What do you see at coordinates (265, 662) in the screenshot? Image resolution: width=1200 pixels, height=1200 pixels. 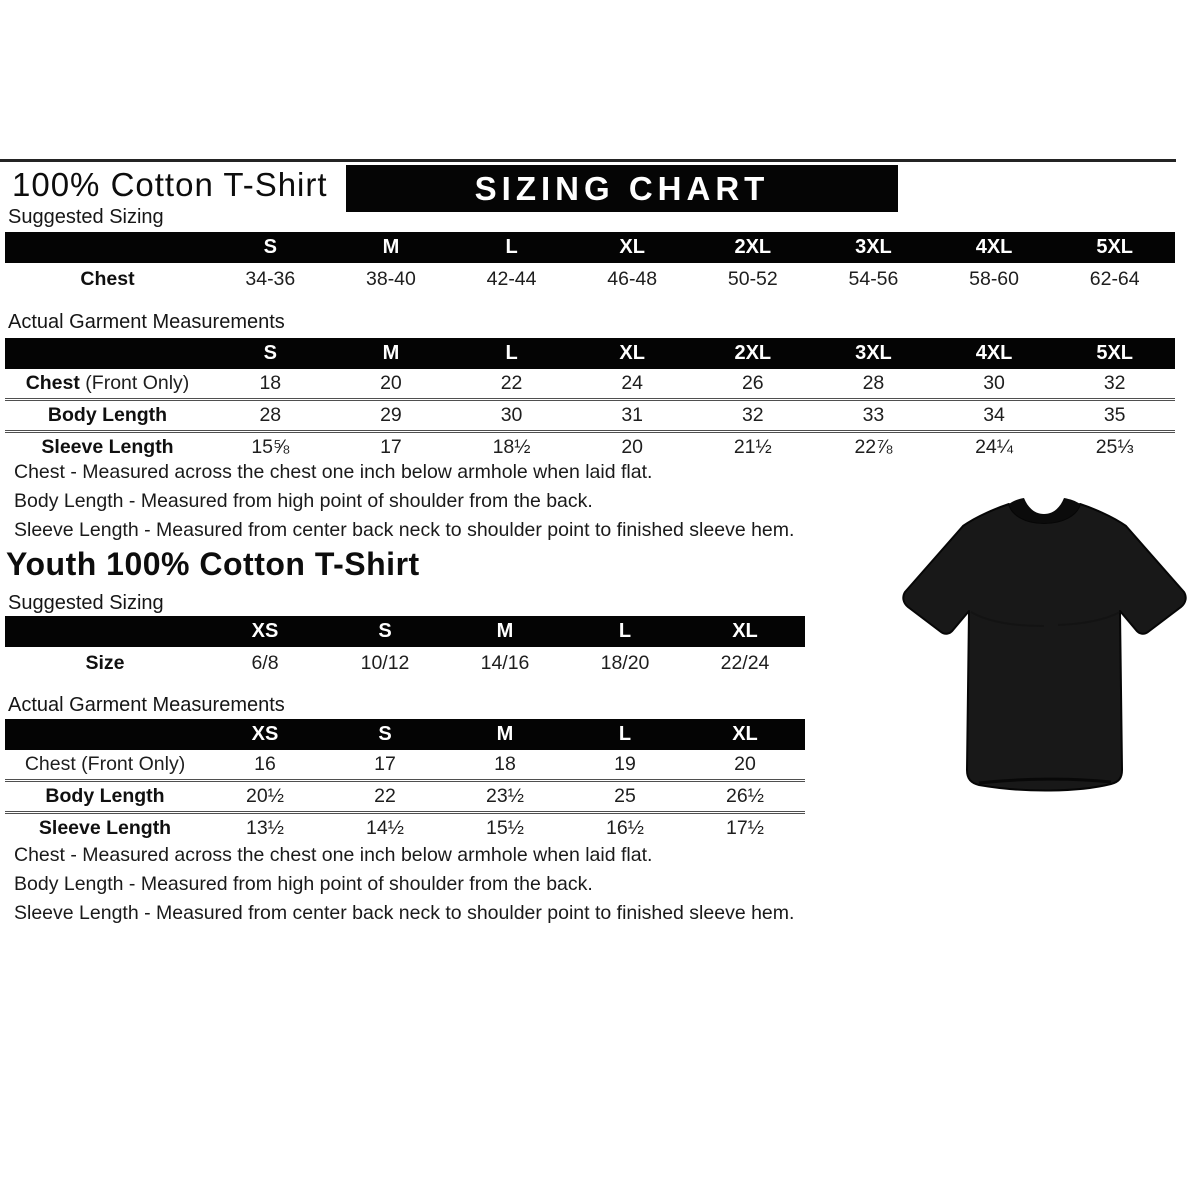 I see `cell-value: 6/8` at bounding box center [265, 662].